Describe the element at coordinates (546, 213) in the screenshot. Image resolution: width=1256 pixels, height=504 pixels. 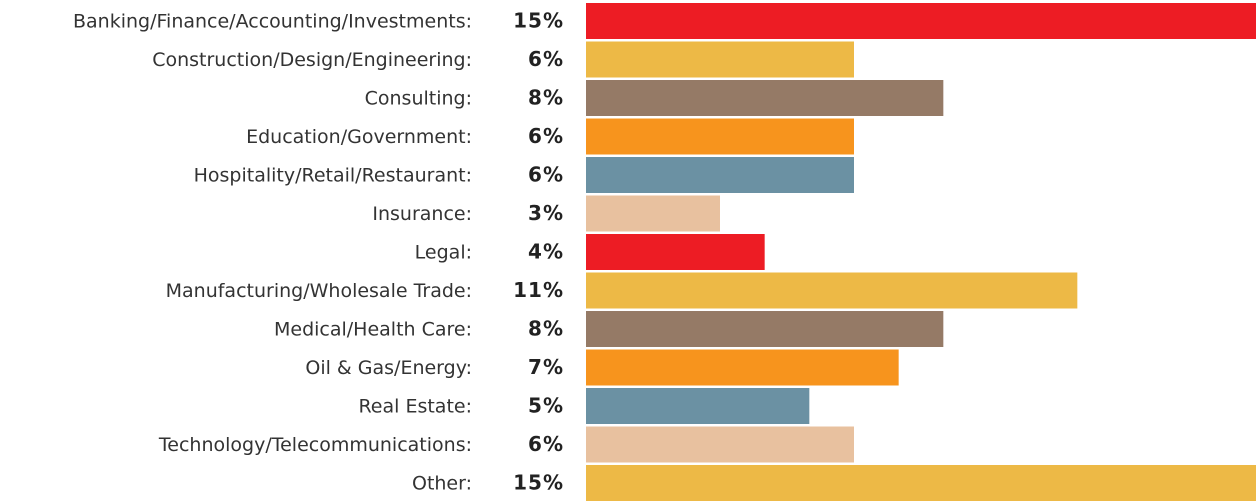
I see `value-label: 3%` at that location.